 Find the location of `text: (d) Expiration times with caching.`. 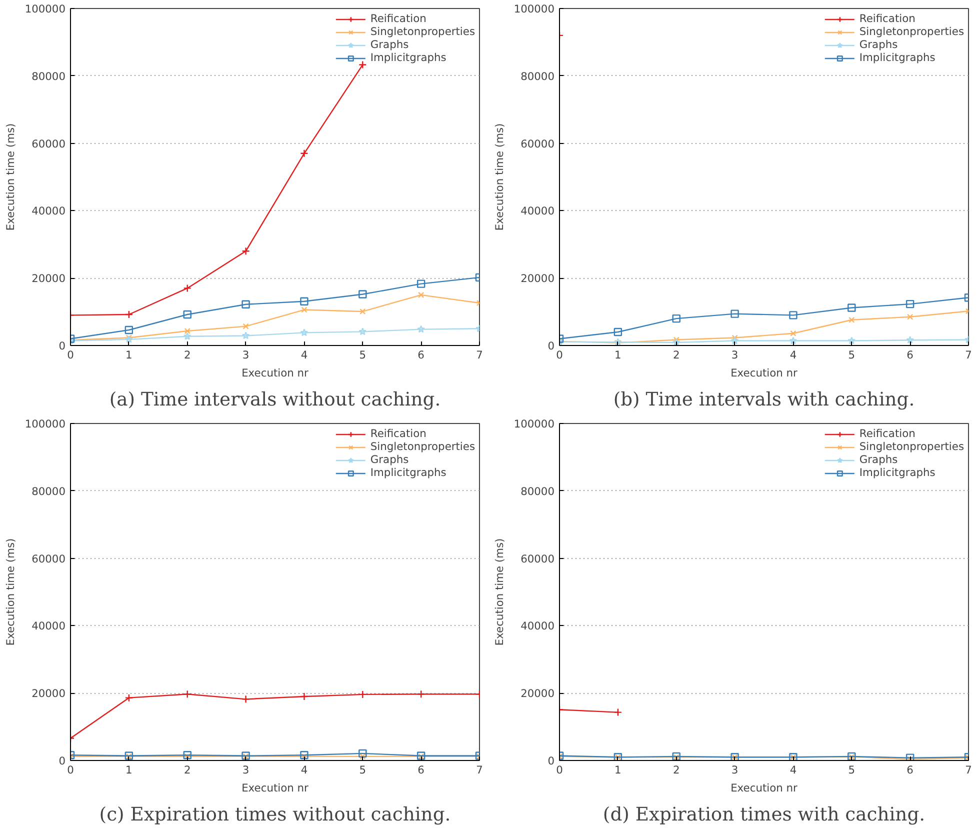

text: (d) Expiration times with caching. is located at coordinates (764, 815).